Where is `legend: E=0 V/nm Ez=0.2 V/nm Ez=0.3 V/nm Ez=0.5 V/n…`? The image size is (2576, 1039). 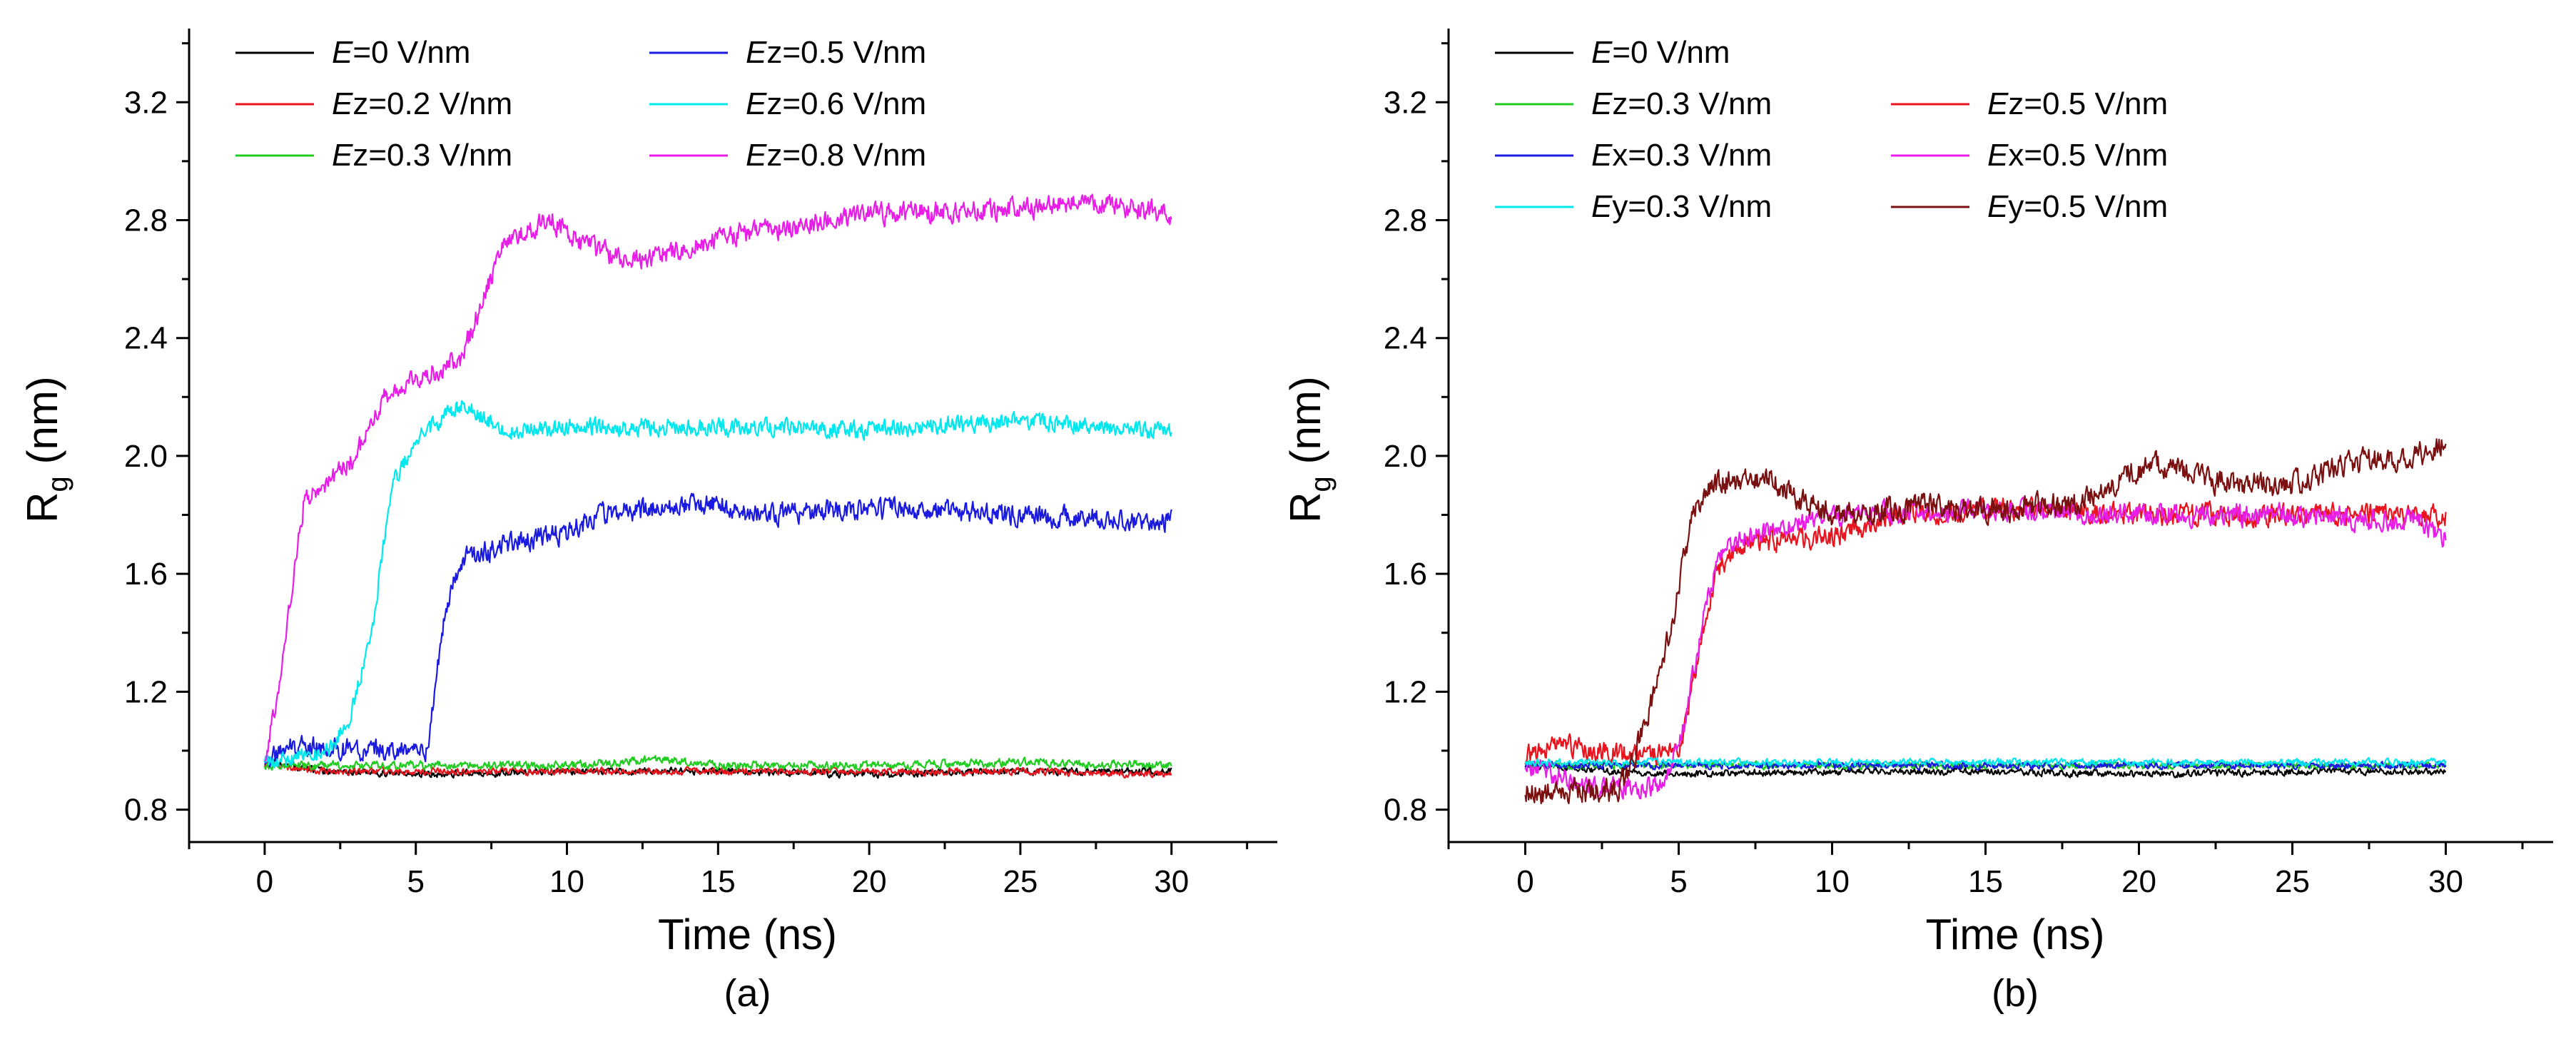 legend: E=0 V/nm Ez=0.2 V/nm Ez=0.3 V/nm Ez=0.5 V/n… is located at coordinates (580, 104).